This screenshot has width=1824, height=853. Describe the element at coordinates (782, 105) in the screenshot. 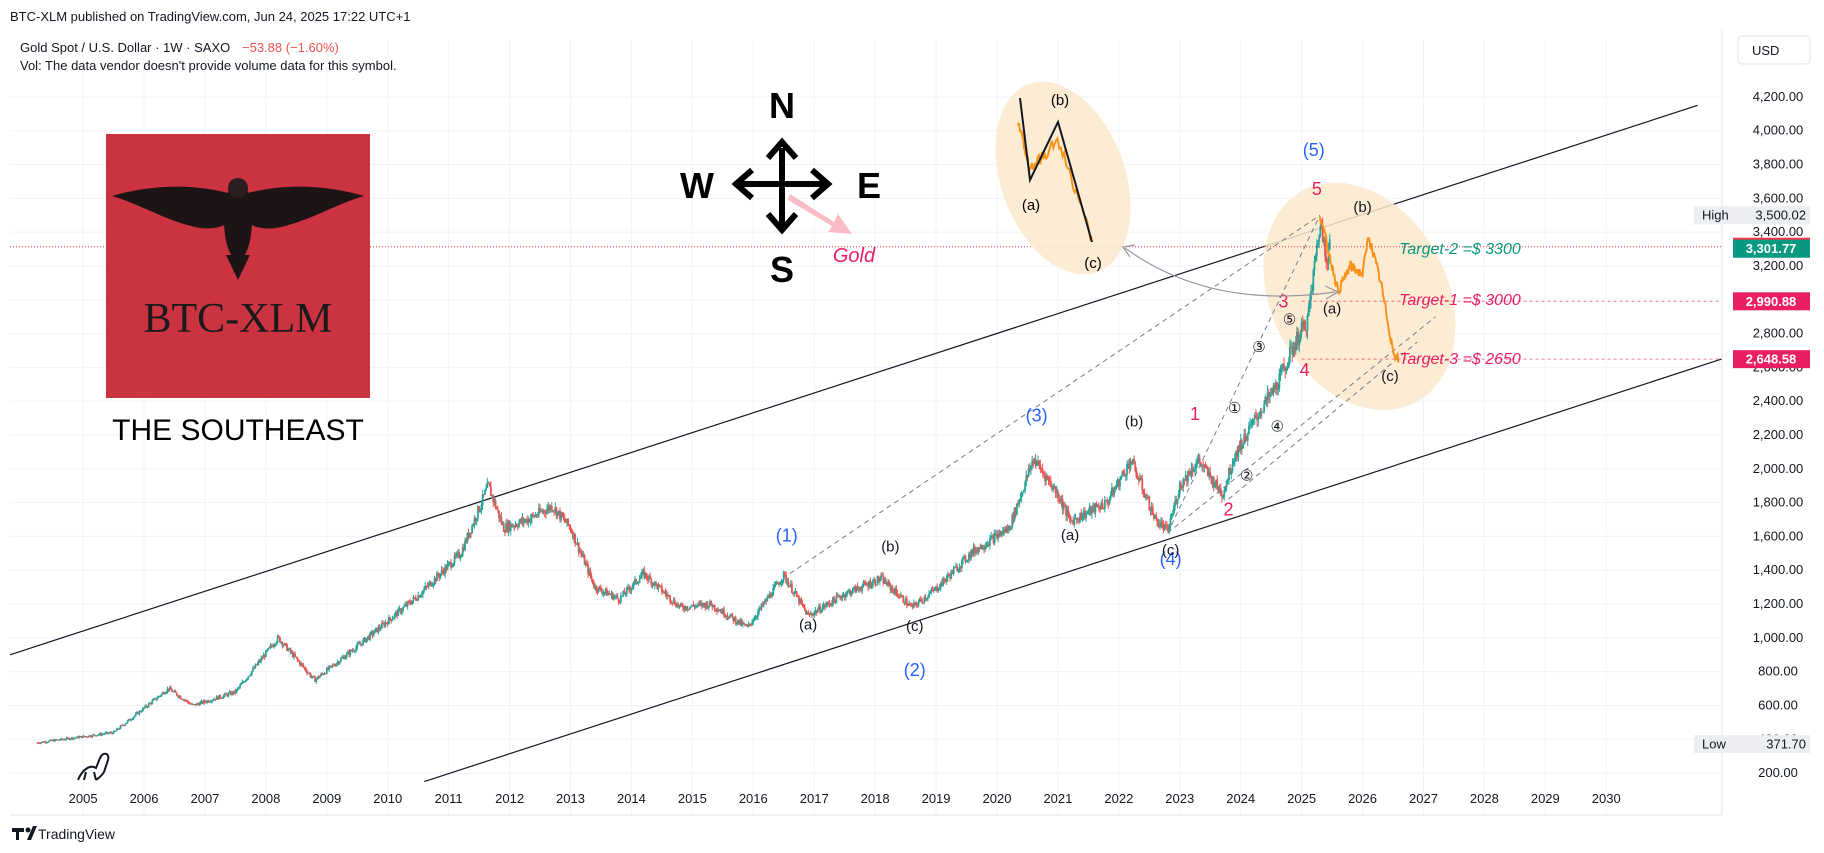

I see `compass-n-label: N` at that location.